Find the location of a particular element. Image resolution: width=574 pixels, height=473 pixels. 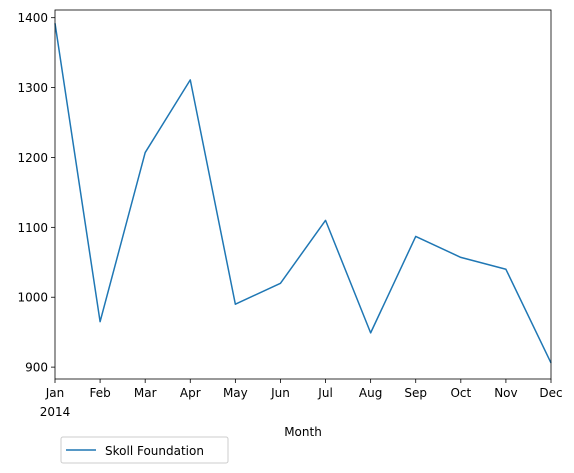

x-axis-title: Month is located at coordinates (303, 432).